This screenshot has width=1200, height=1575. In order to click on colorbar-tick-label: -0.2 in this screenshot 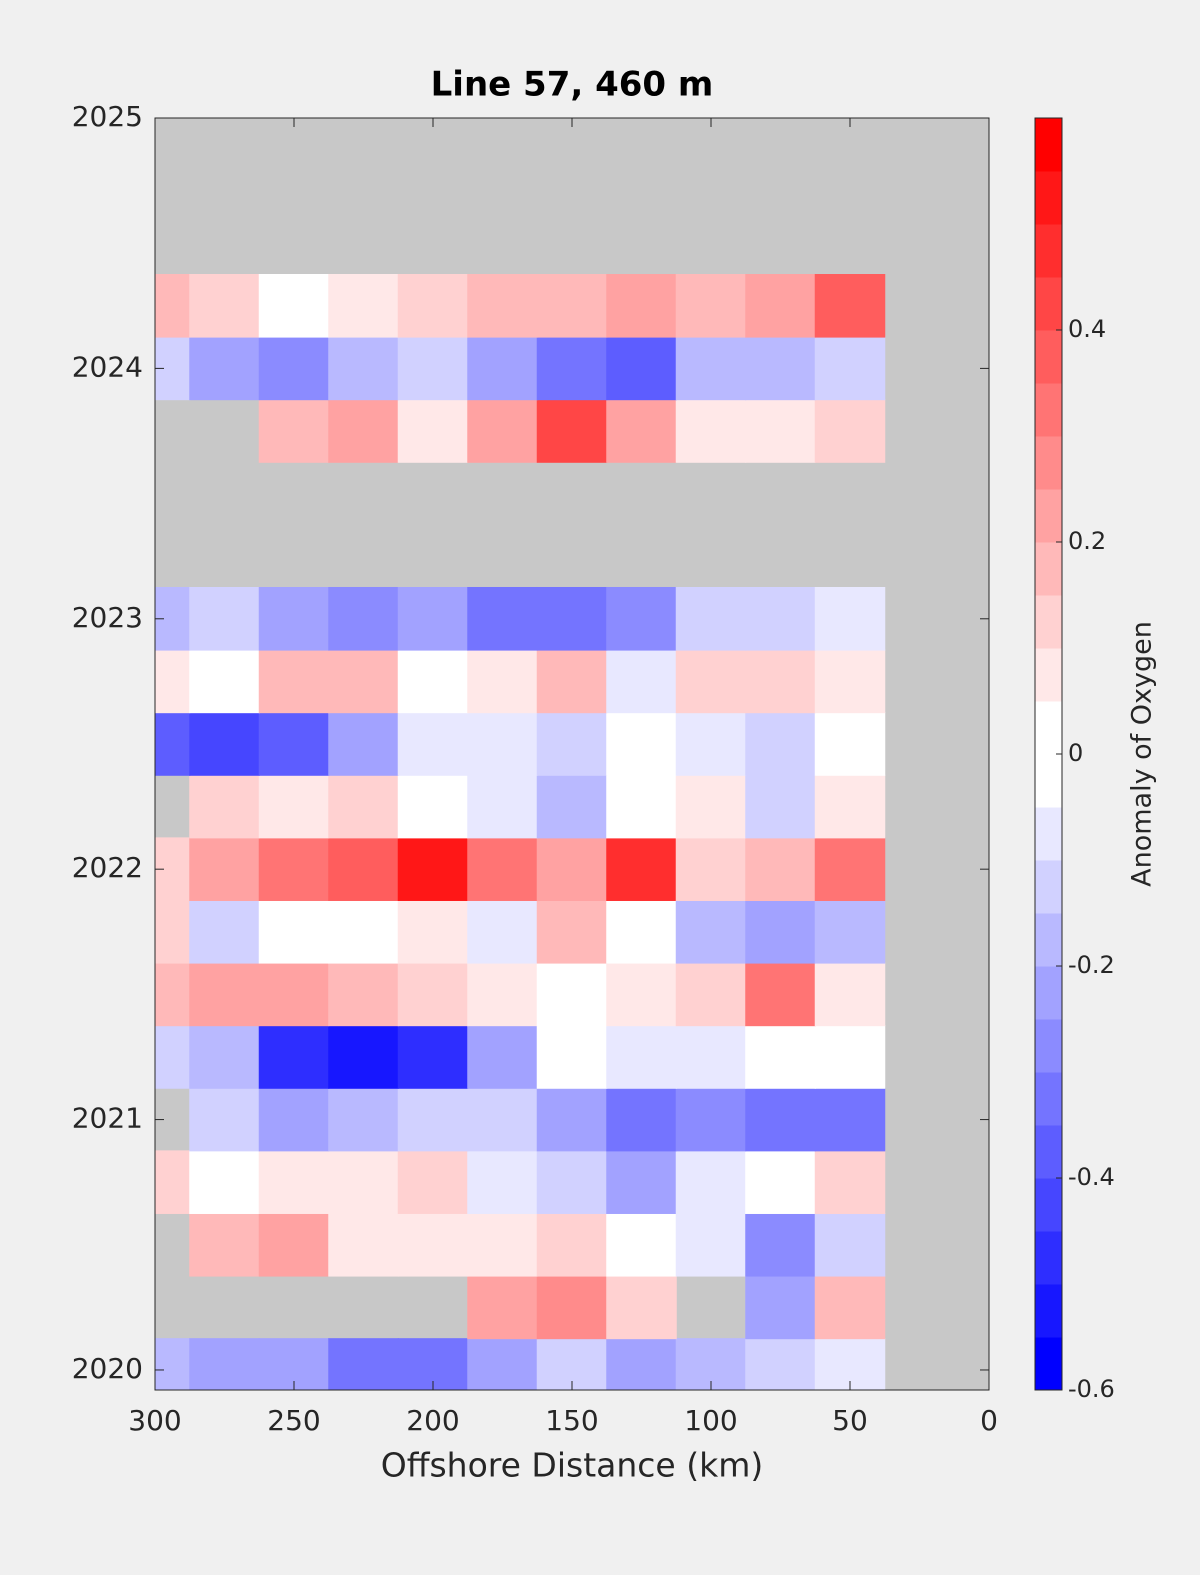, I will do `click(1091, 965)`.